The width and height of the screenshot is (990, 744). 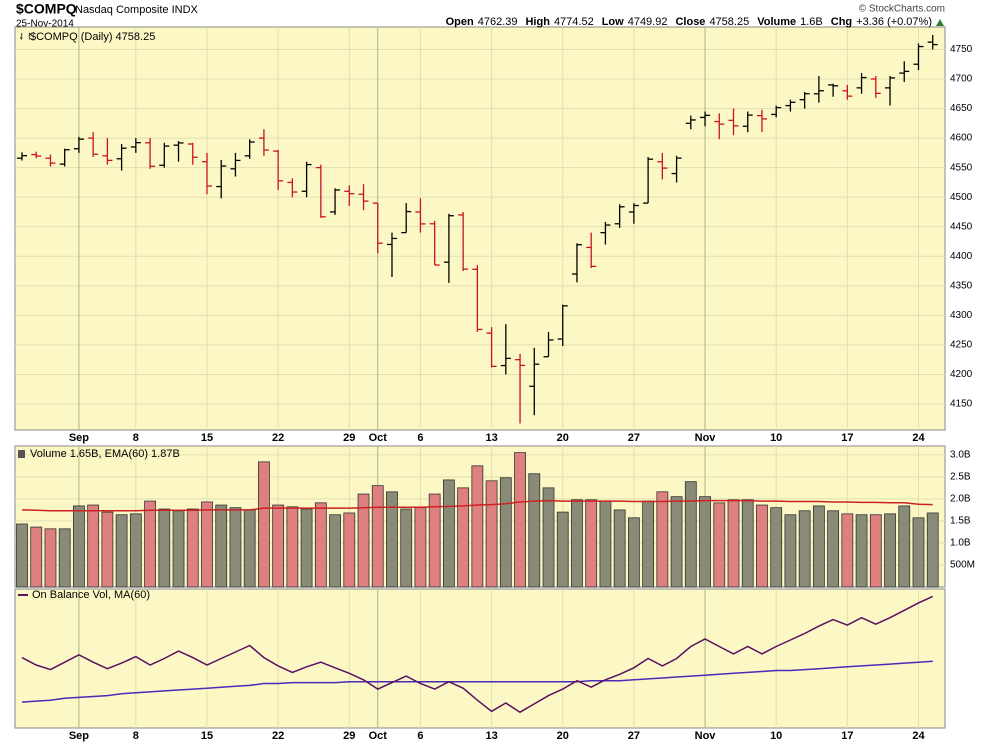 I want to click on y-tick-label: 1.5B, so click(x=960, y=521).